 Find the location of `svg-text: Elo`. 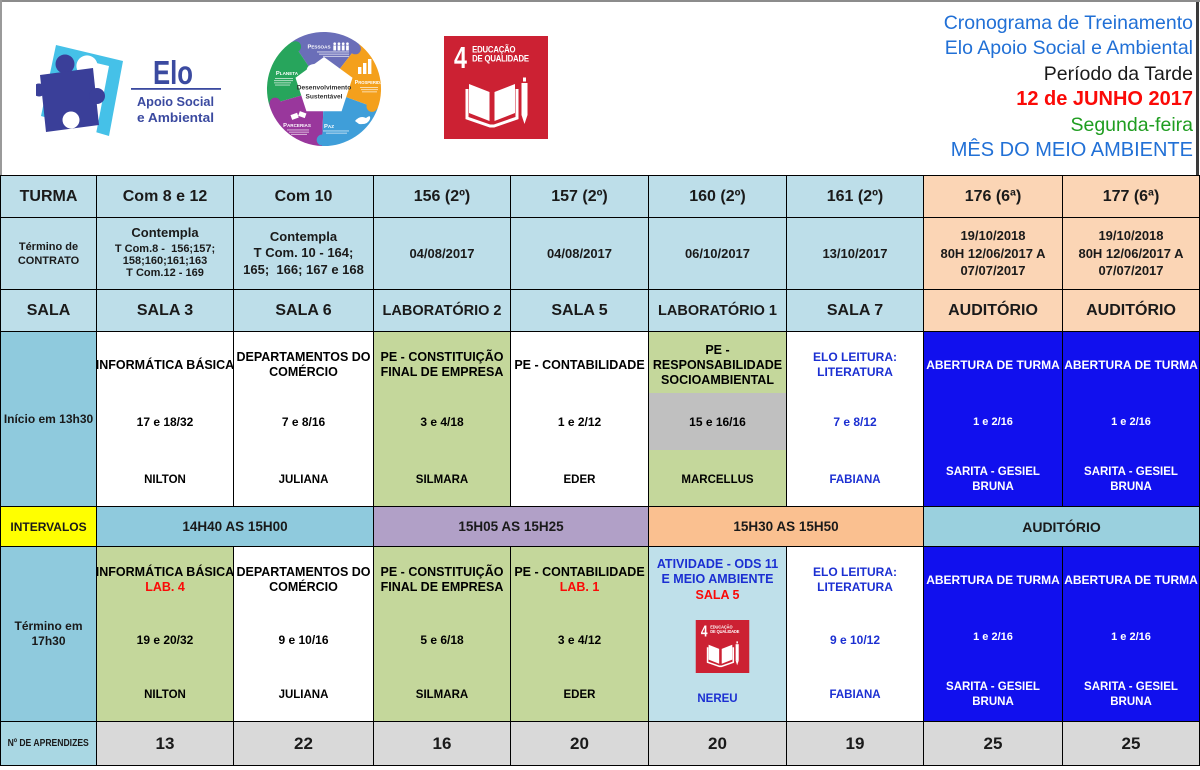

svg-text: Elo is located at coordinates (173, 72).